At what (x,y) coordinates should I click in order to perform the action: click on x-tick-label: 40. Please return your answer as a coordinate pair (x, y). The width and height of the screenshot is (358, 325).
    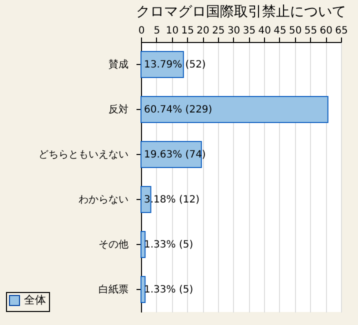
    Looking at the image, I should click on (264, 31).